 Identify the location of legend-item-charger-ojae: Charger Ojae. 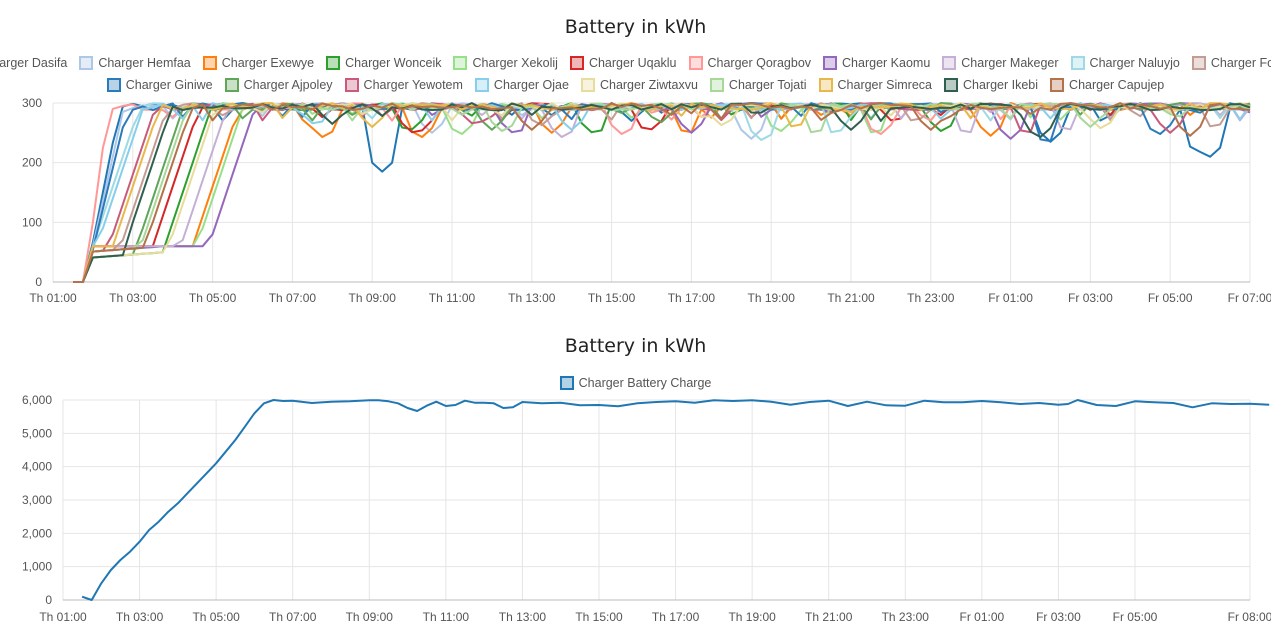
(521, 85).